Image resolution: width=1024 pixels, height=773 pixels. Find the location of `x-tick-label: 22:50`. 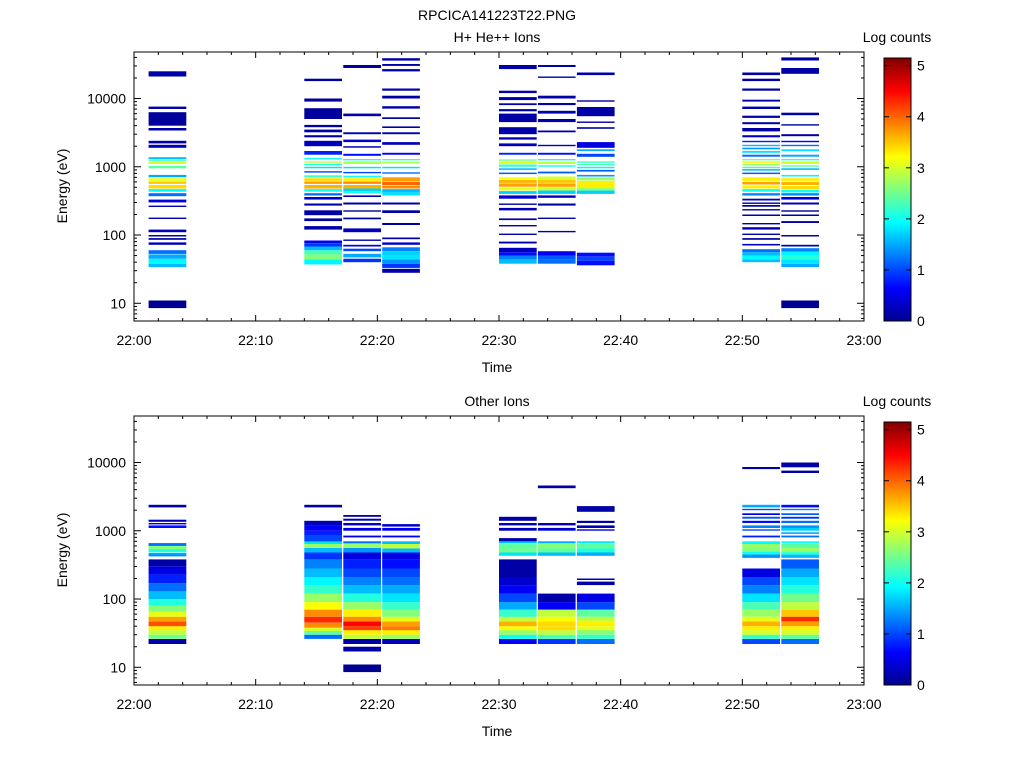

x-tick-label: 22:50 is located at coordinates (742, 340).